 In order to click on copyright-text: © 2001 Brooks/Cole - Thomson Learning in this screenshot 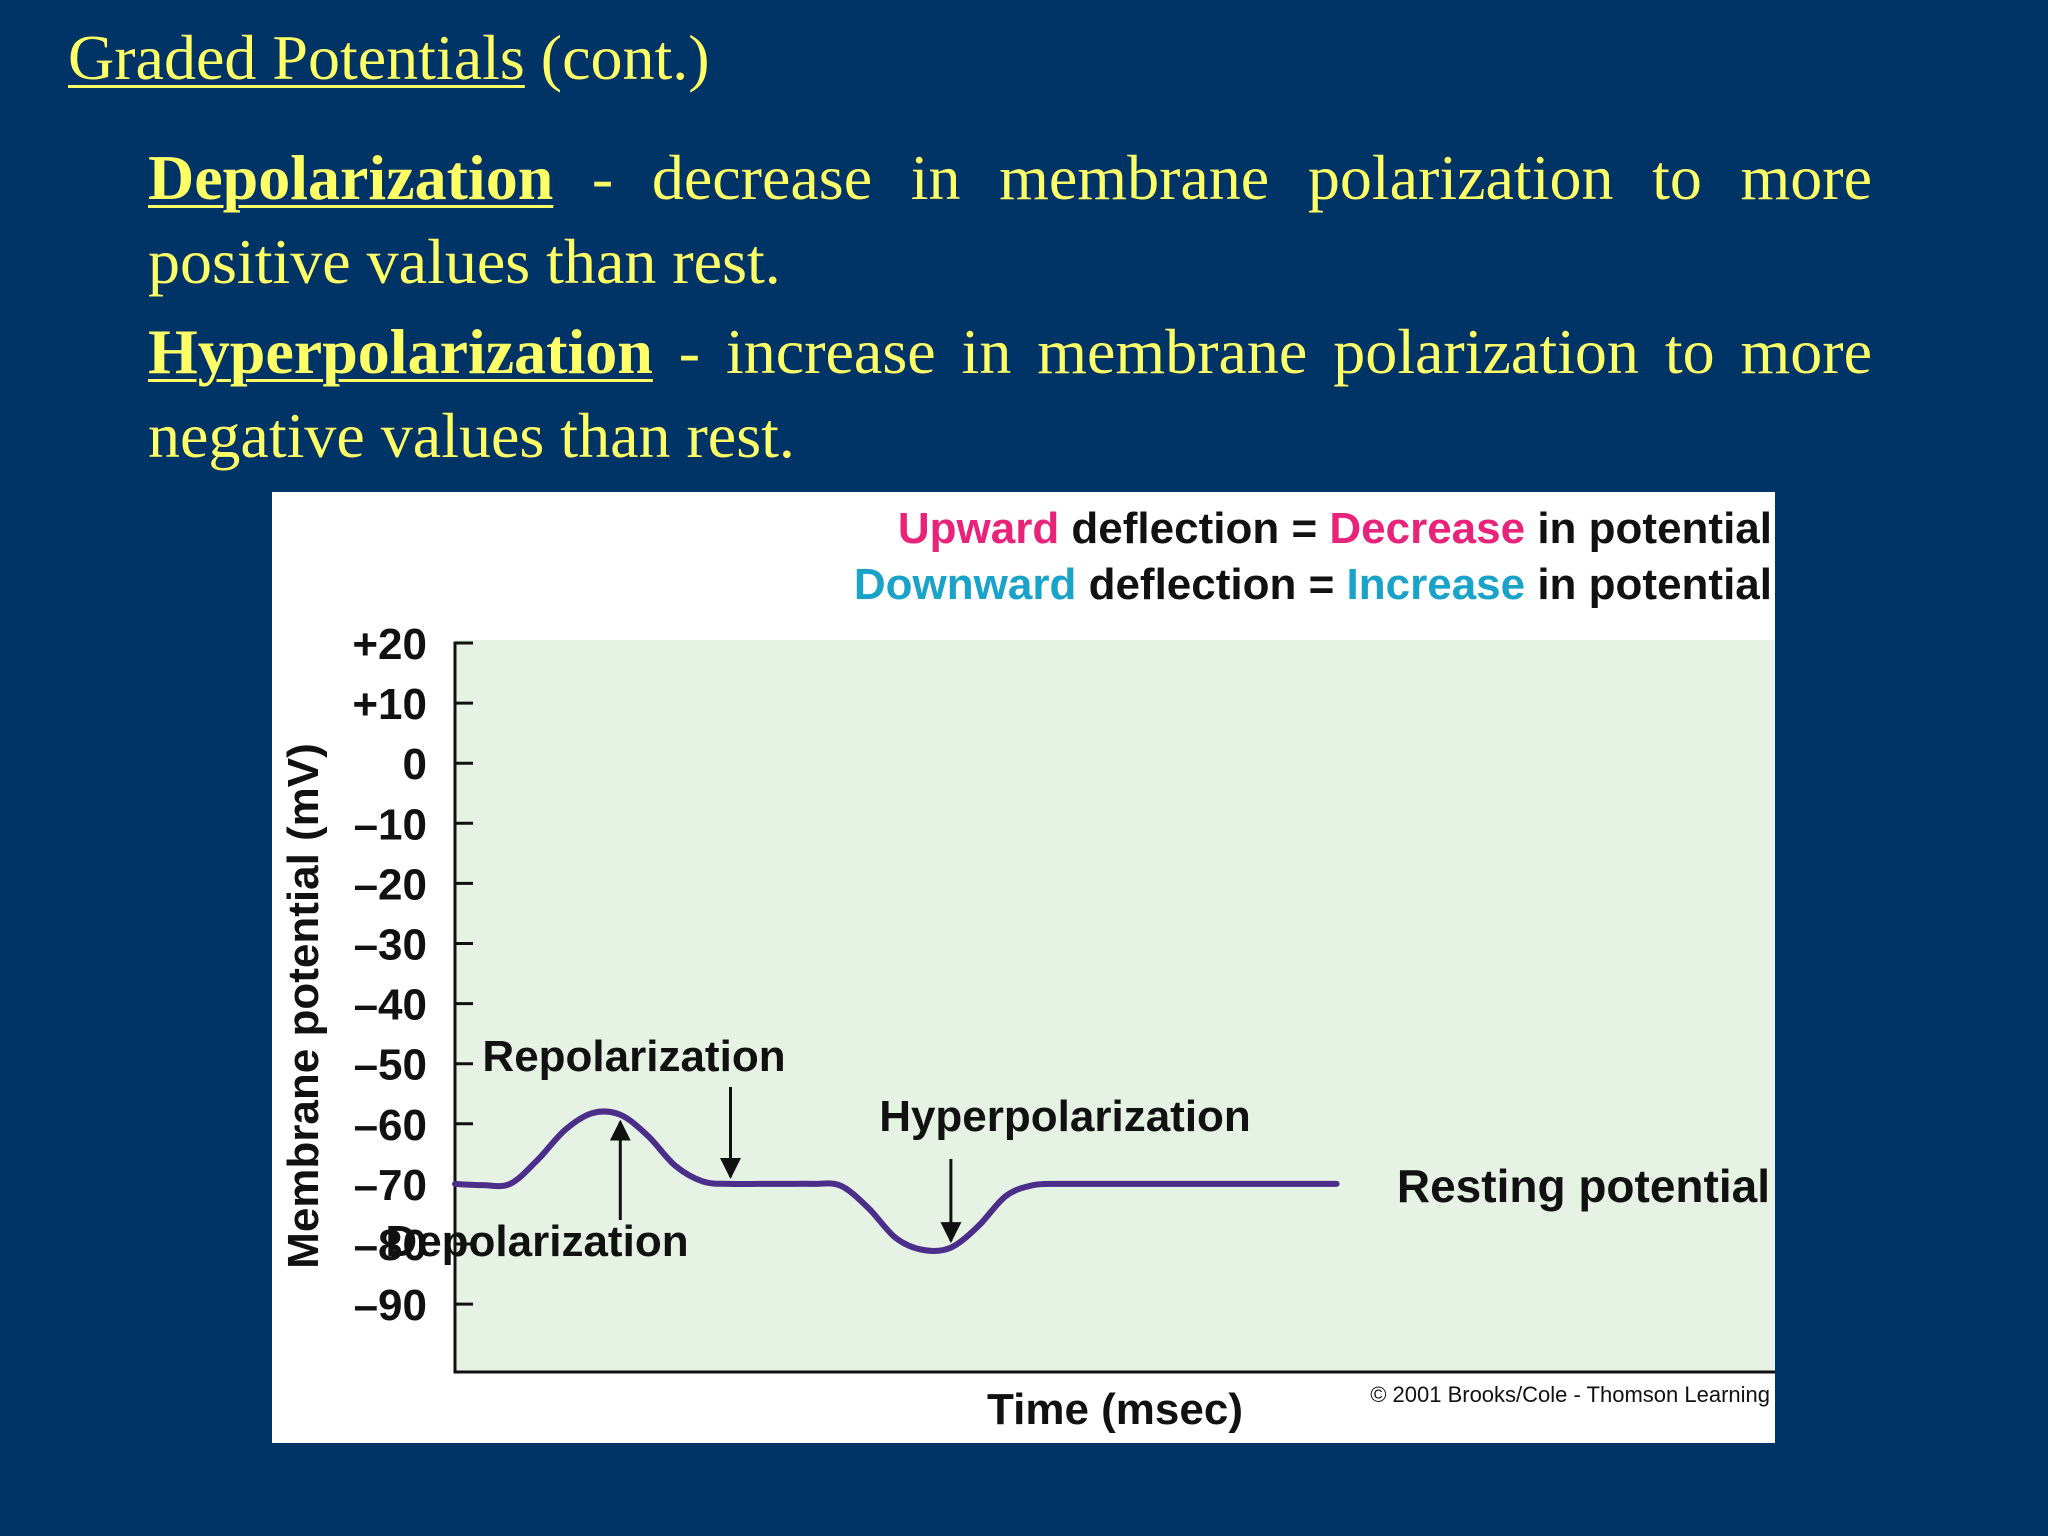, I will do `click(1570, 1394)`.